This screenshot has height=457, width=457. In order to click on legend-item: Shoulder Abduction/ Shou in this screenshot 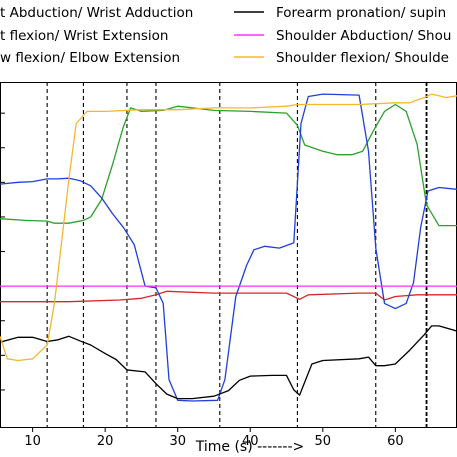, I will do `click(342, 36)`.